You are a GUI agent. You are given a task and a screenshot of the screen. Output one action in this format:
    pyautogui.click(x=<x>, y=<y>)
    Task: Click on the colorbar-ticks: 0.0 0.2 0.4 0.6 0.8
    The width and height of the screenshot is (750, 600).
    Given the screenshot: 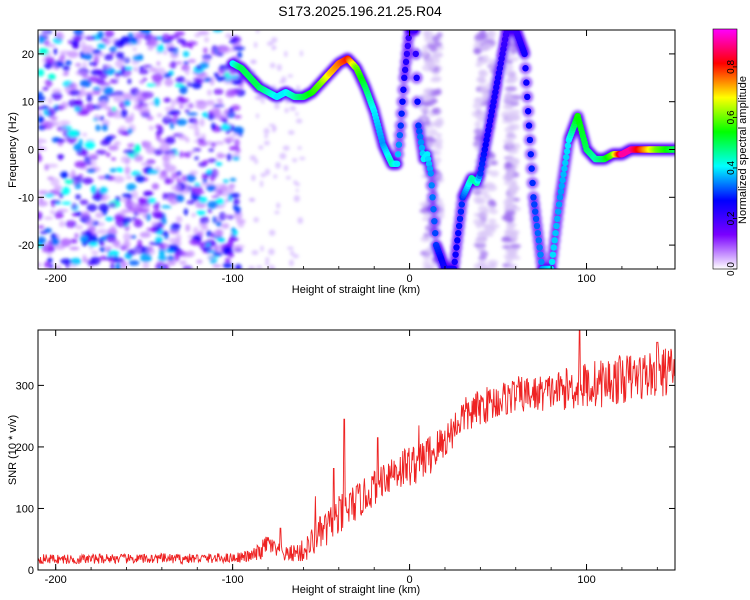 What is the action you would take?
    pyautogui.click(x=731, y=168)
    